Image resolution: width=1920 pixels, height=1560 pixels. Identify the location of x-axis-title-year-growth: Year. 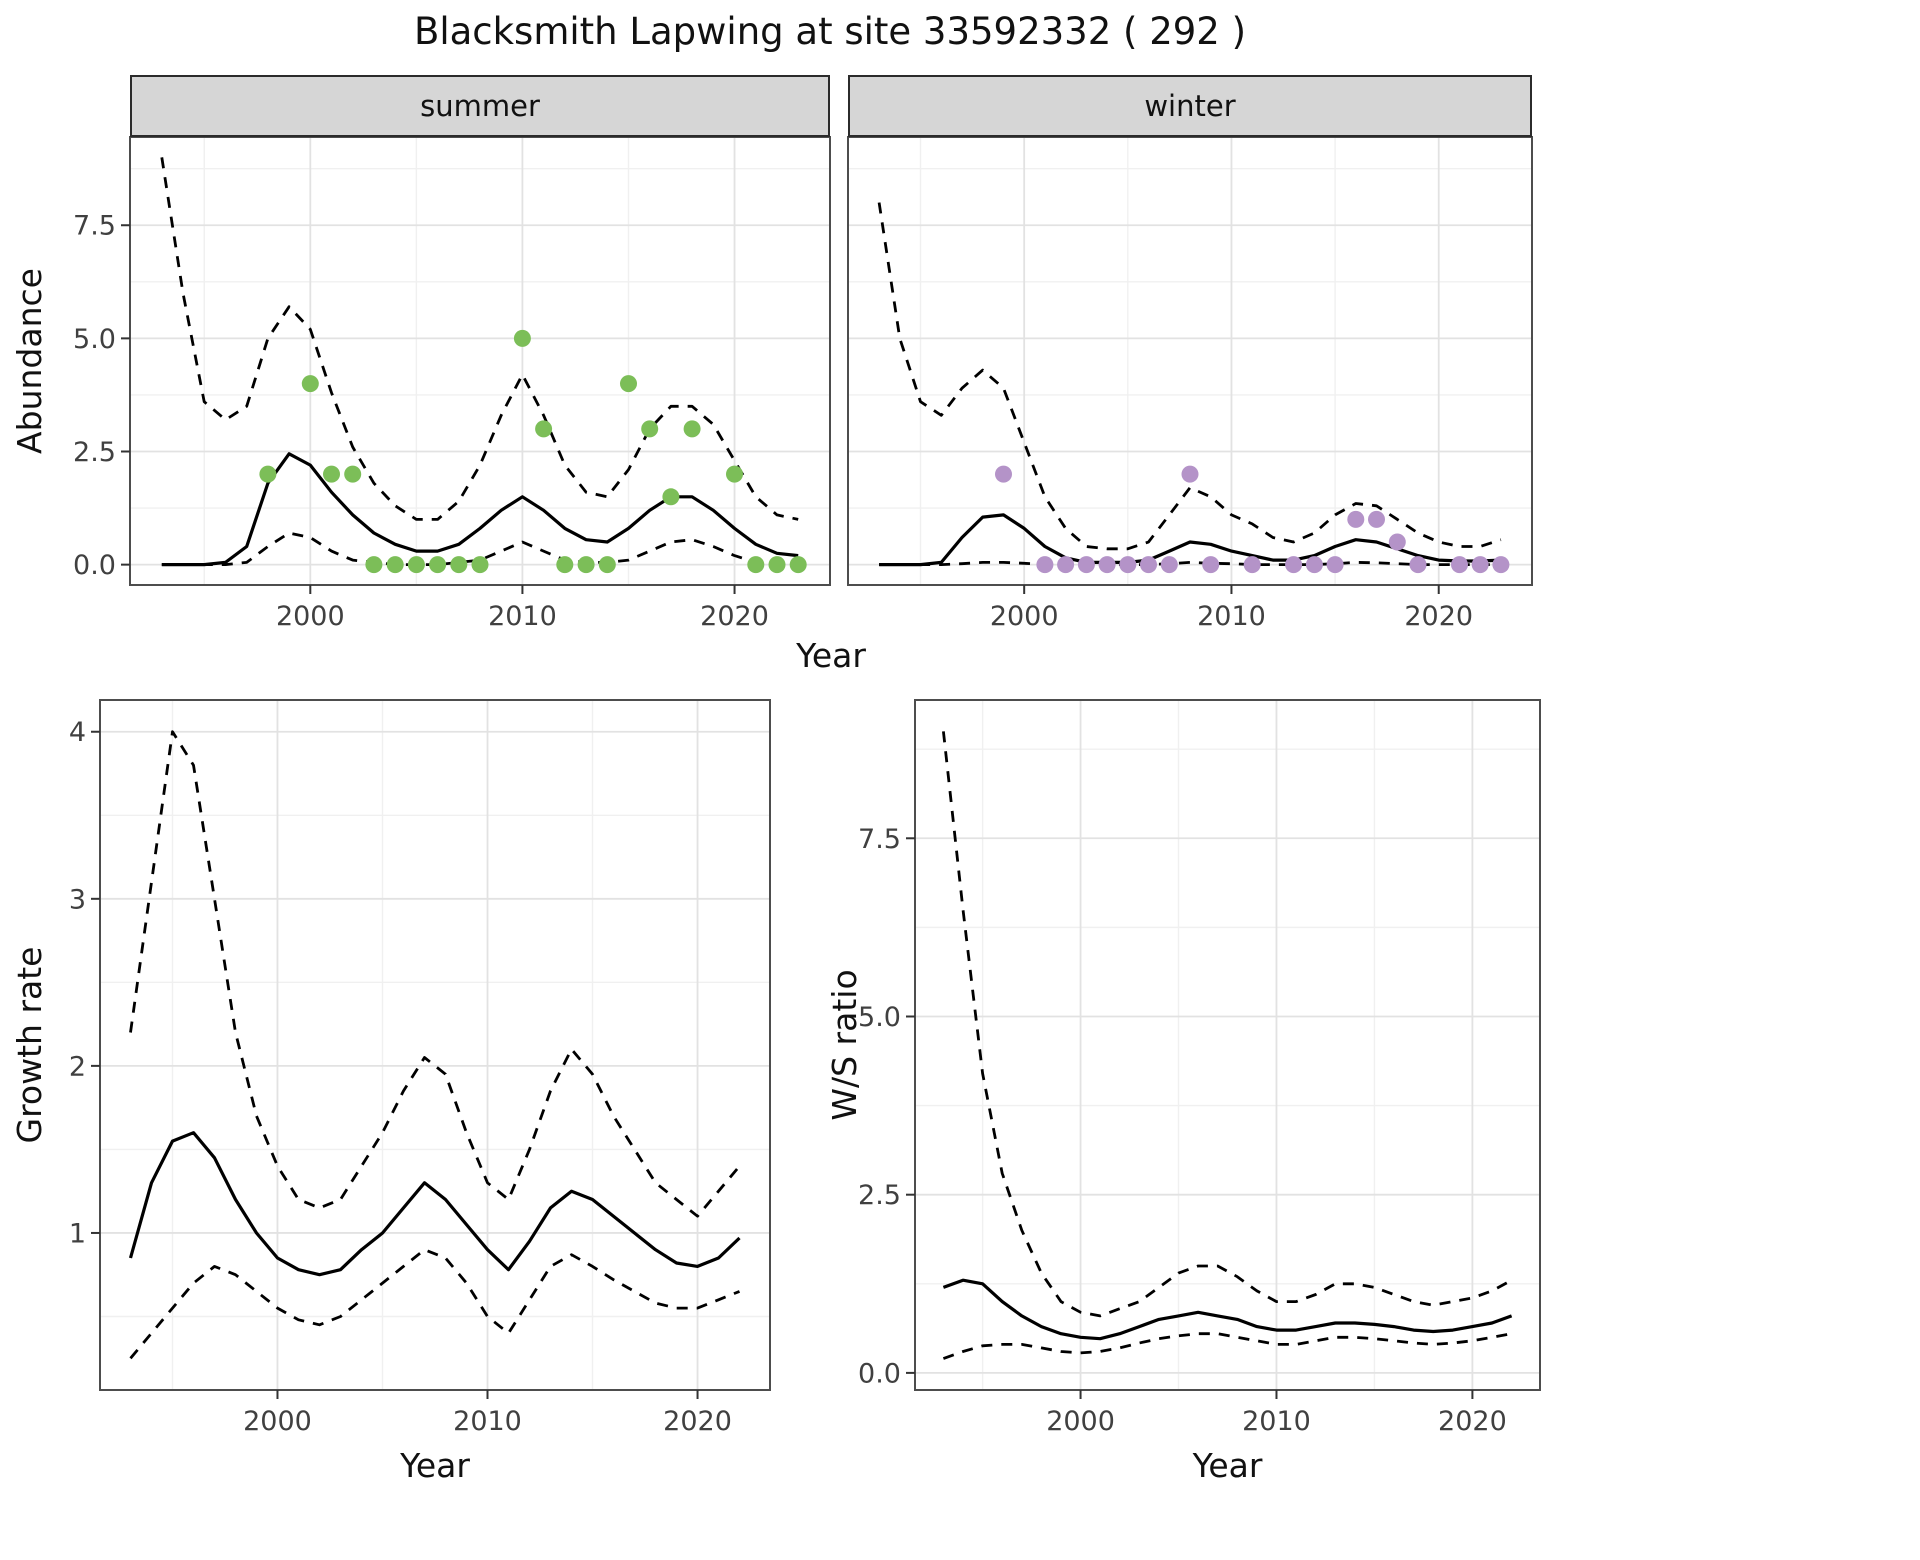
(435, 1465).